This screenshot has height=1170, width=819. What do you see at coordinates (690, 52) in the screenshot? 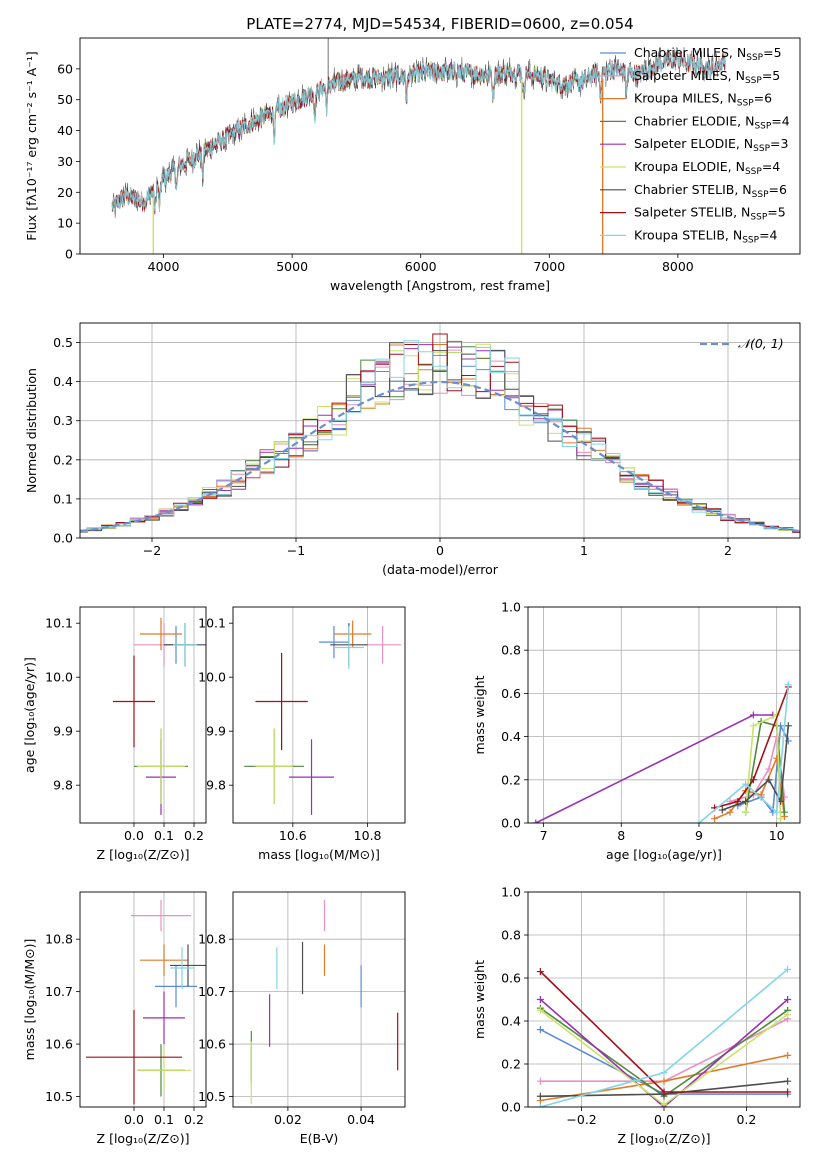
I see `legend-label: Chabrier MILES, N` at bounding box center [690, 52].